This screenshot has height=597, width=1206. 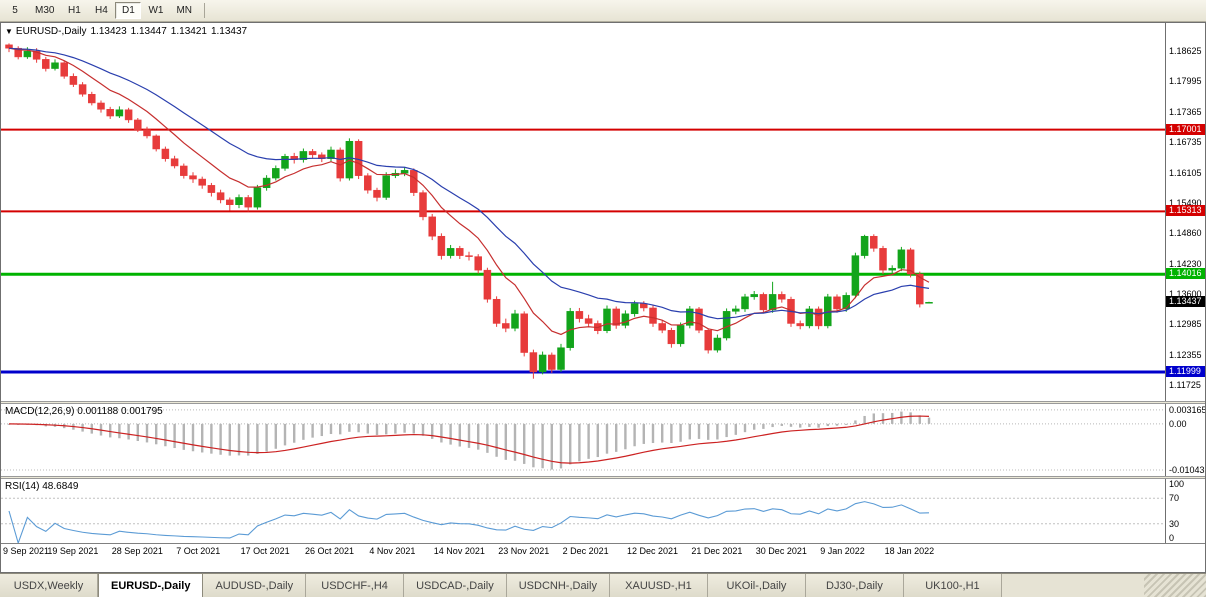 I want to click on chart-tab-audusd-daily: AUDUSD-,Daily, so click(x=255, y=585).